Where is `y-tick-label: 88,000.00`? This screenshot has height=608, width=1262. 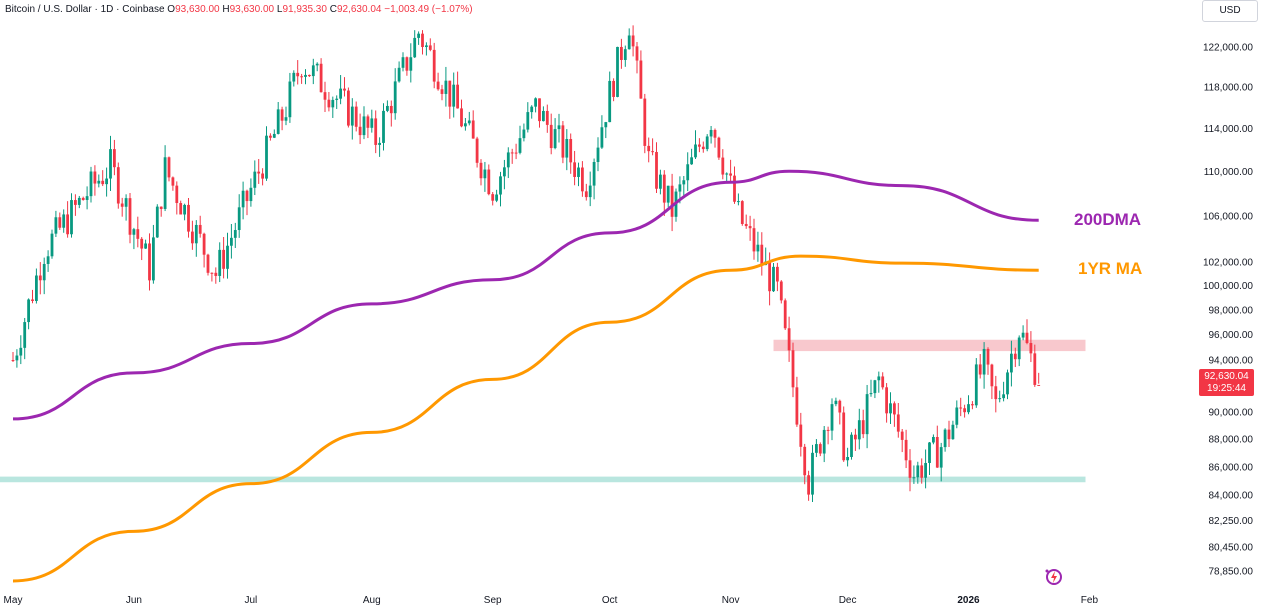
y-tick-label: 88,000.00 is located at coordinates (1231, 440).